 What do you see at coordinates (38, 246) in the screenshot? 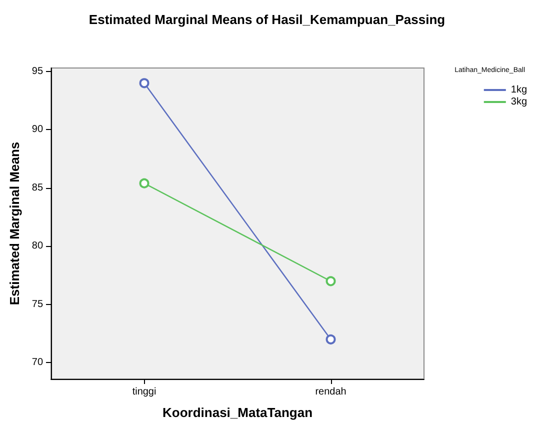
I see `y-tick-label: 80` at bounding box center [38, 246].